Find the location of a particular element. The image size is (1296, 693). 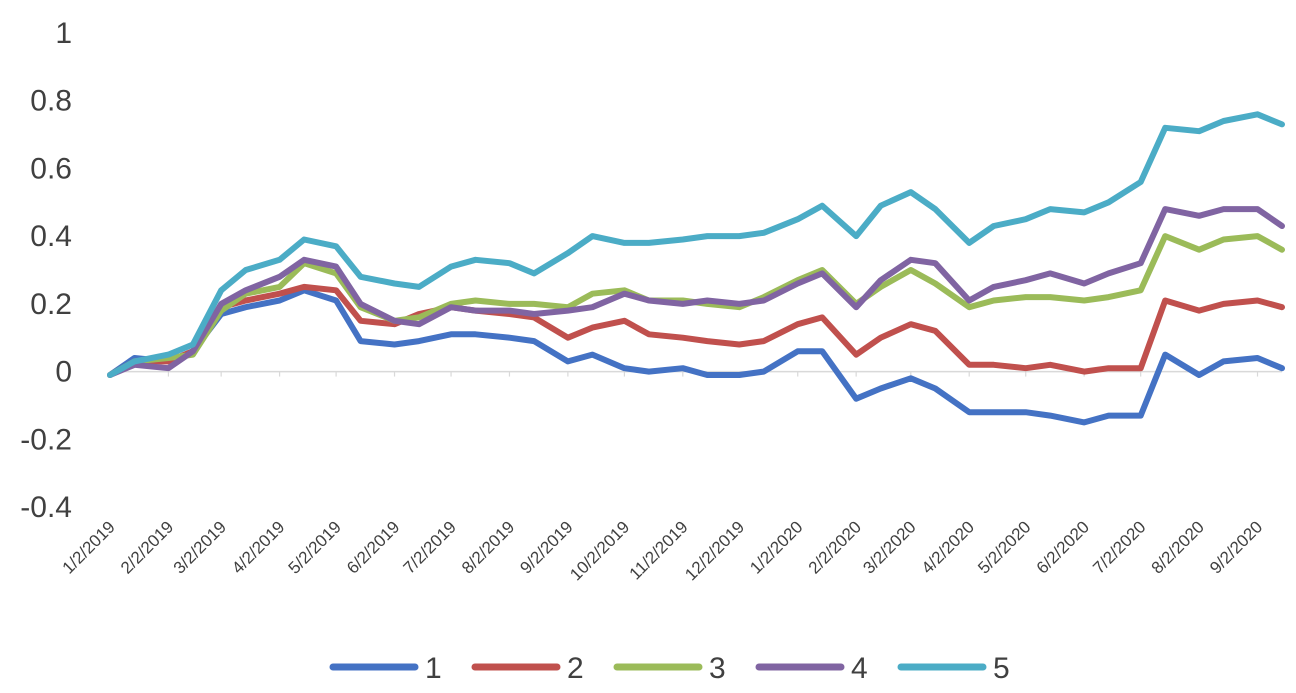

x-tick-label: 7/2/2020 is located at coordinates (1119, 547).